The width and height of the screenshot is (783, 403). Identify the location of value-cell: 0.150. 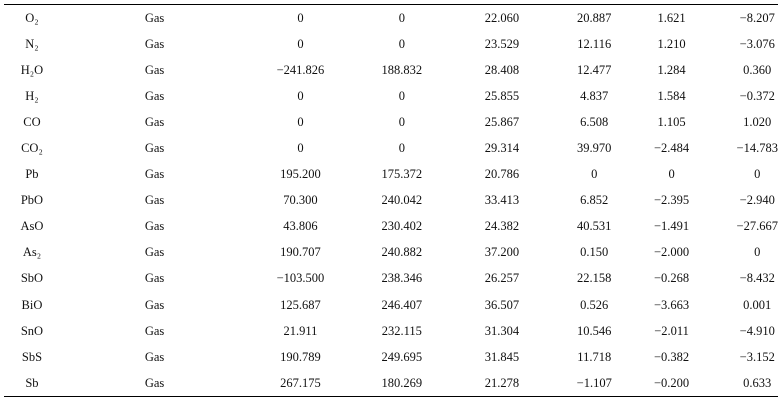
(594, 252).